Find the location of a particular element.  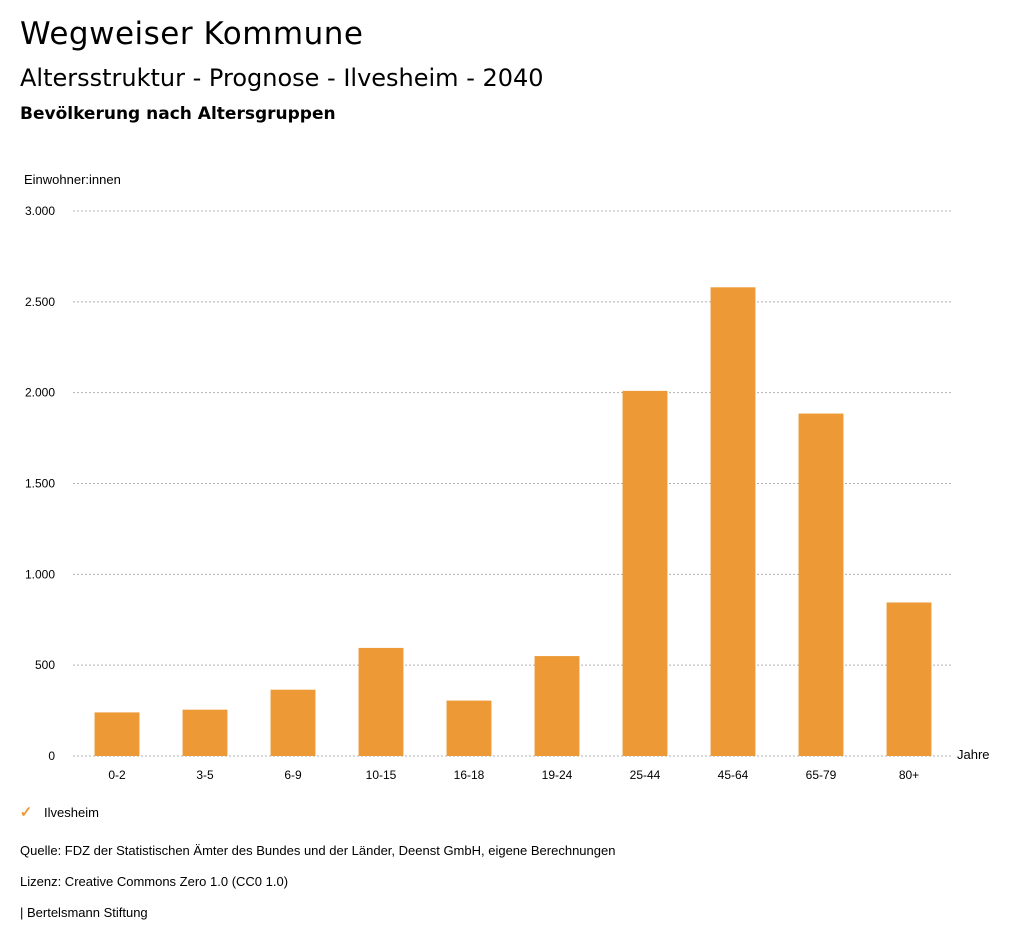

x-tick-label: 3-5 is located at coordinates (205, 775).